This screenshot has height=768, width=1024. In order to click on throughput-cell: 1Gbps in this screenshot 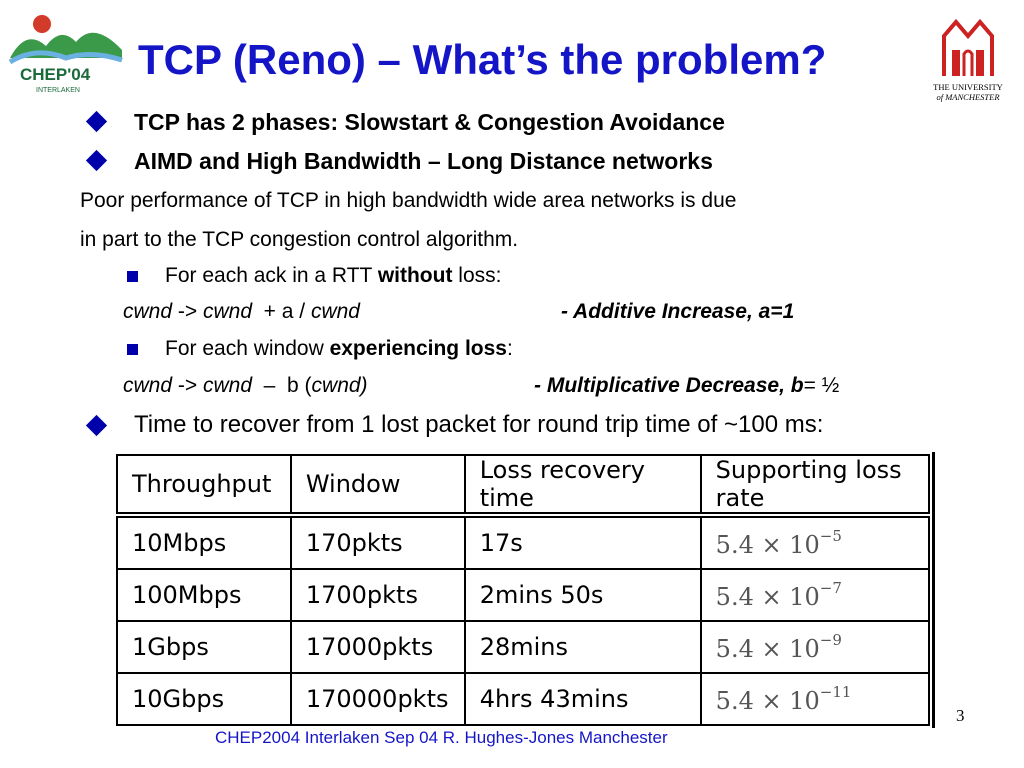, I will do `click(204, 647)`.